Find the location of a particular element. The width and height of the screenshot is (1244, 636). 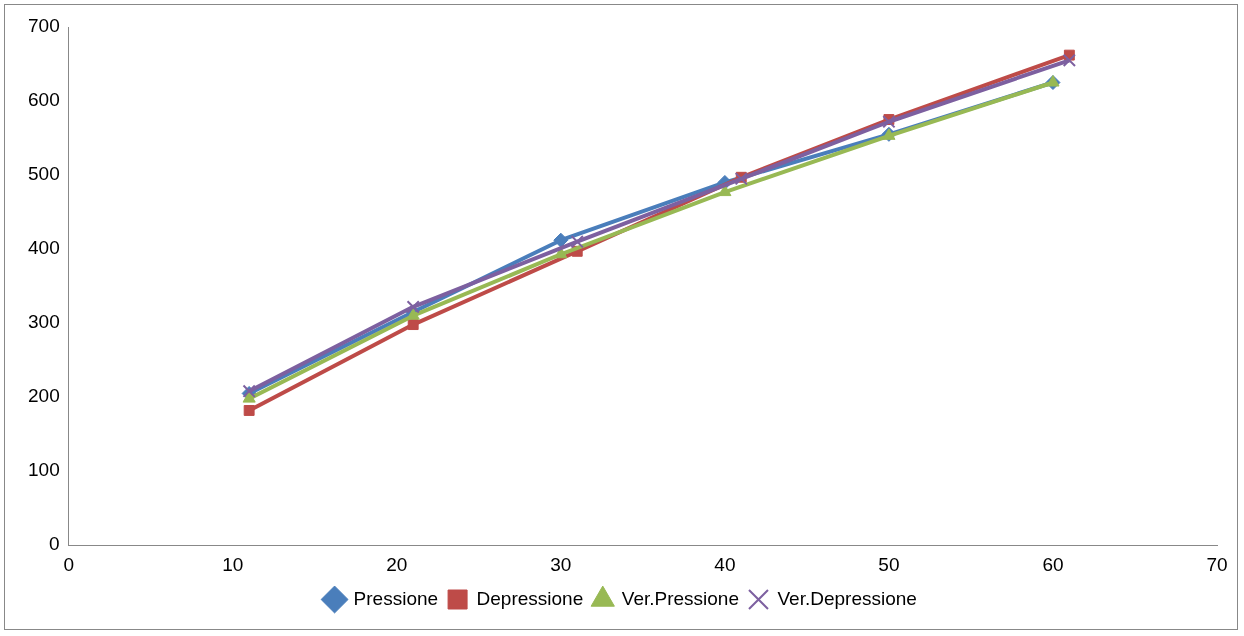

x-tick-label: 60 is located at coordinates (1053, 564).